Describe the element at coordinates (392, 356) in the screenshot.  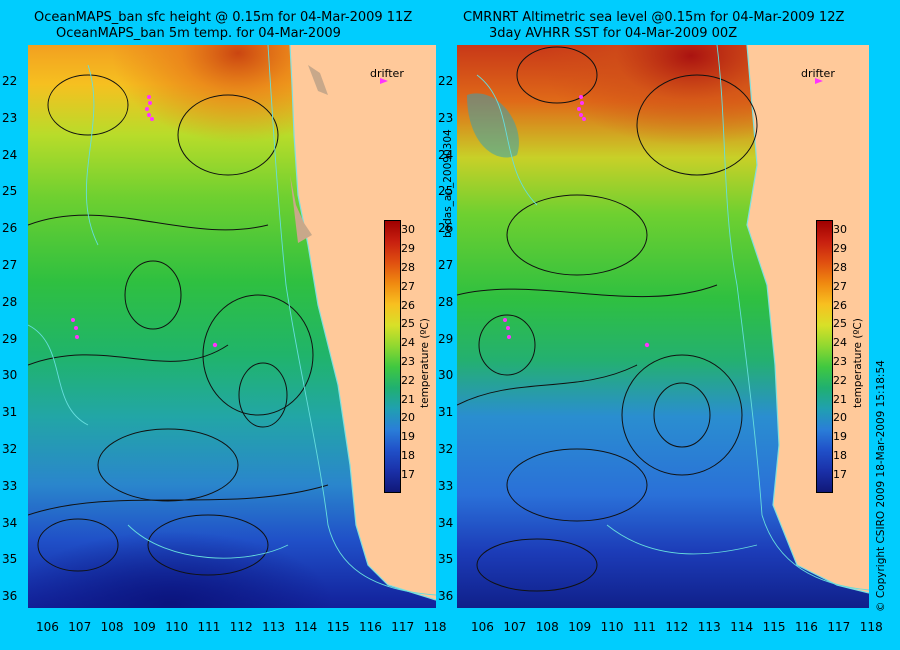
I see `left-colorbar` at that location.